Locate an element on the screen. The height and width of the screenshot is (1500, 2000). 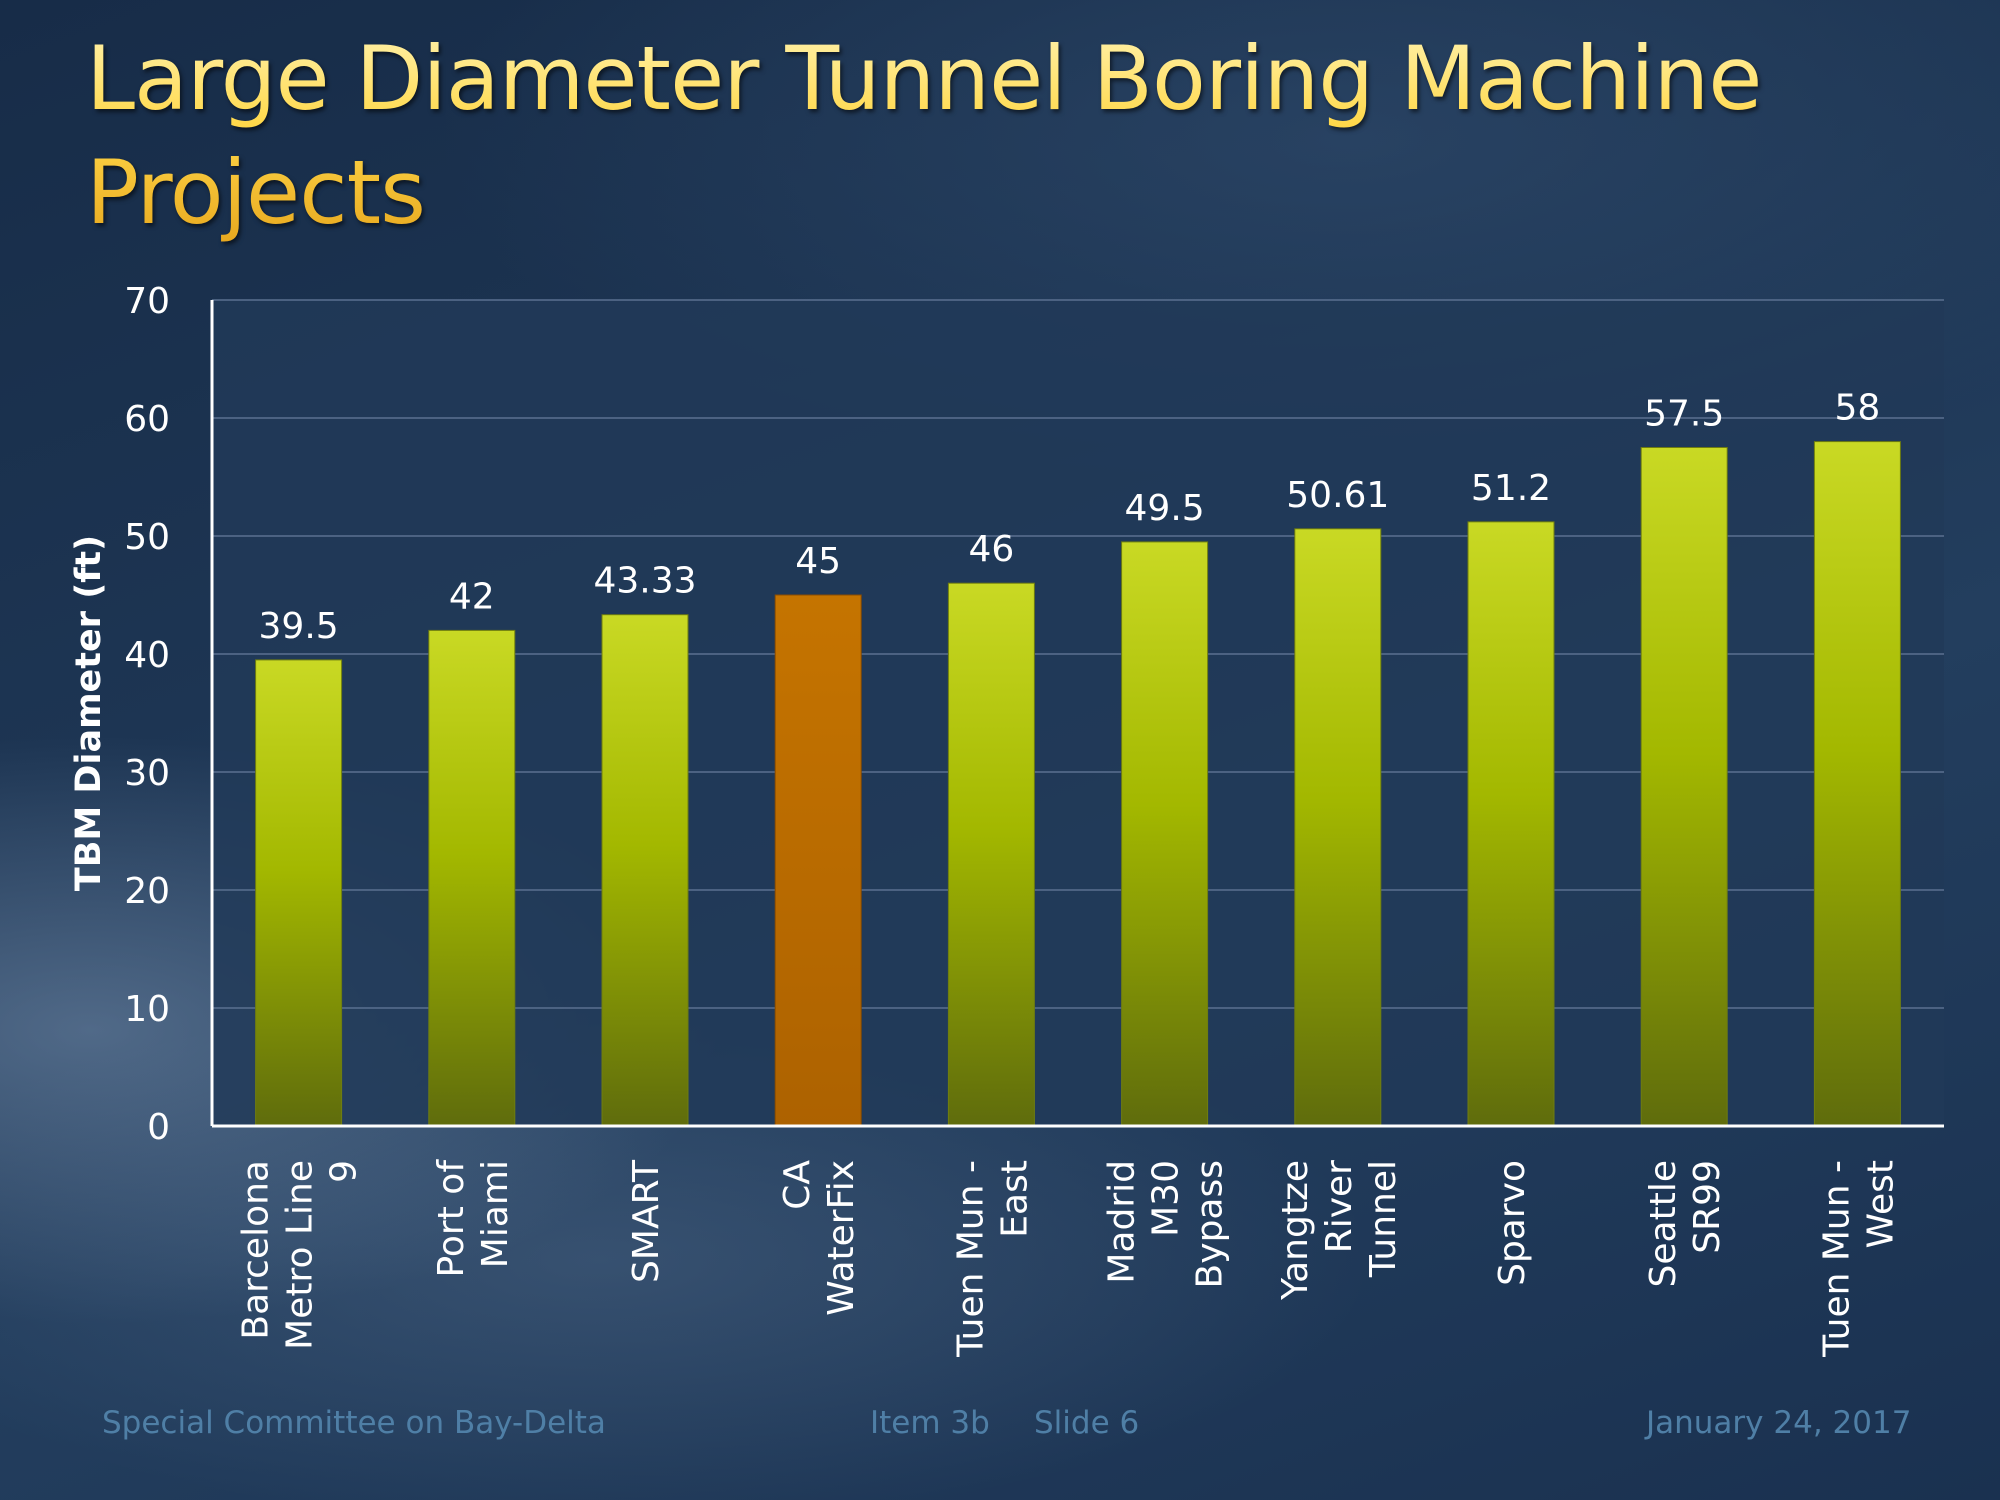
y-tick-label: 10 is located at coordinates (147, 1009).